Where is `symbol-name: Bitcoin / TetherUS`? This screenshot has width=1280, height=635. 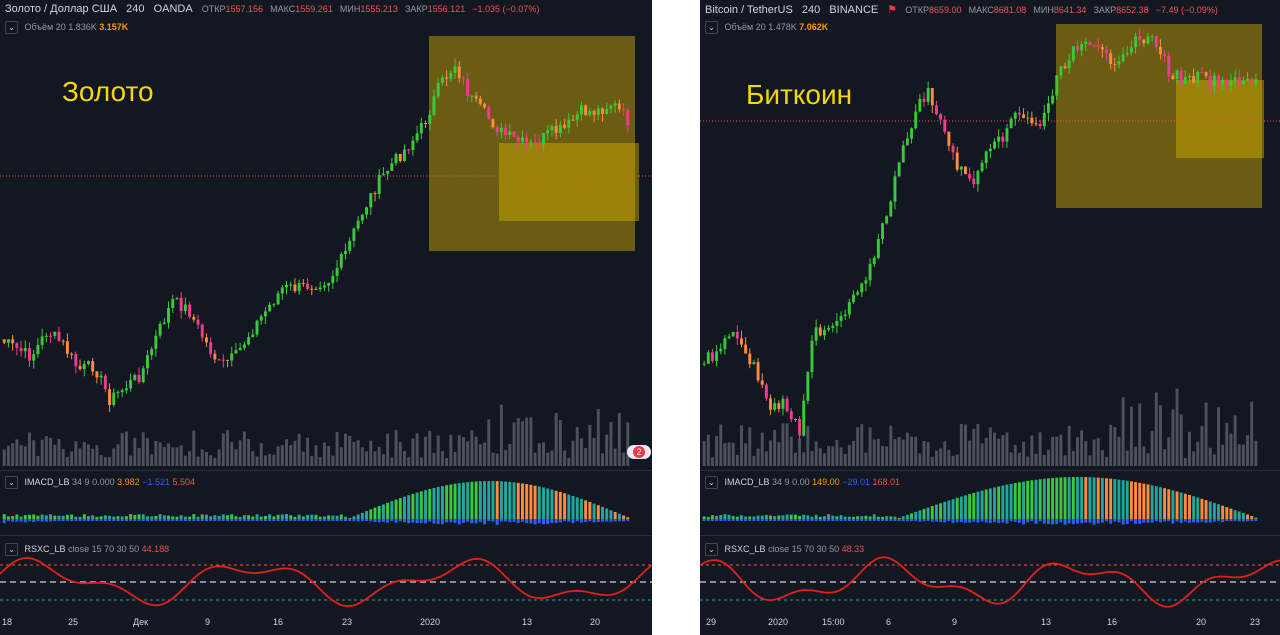
symbol-name: Bitcoin / TetherUS is located at coordinates (749, 10).